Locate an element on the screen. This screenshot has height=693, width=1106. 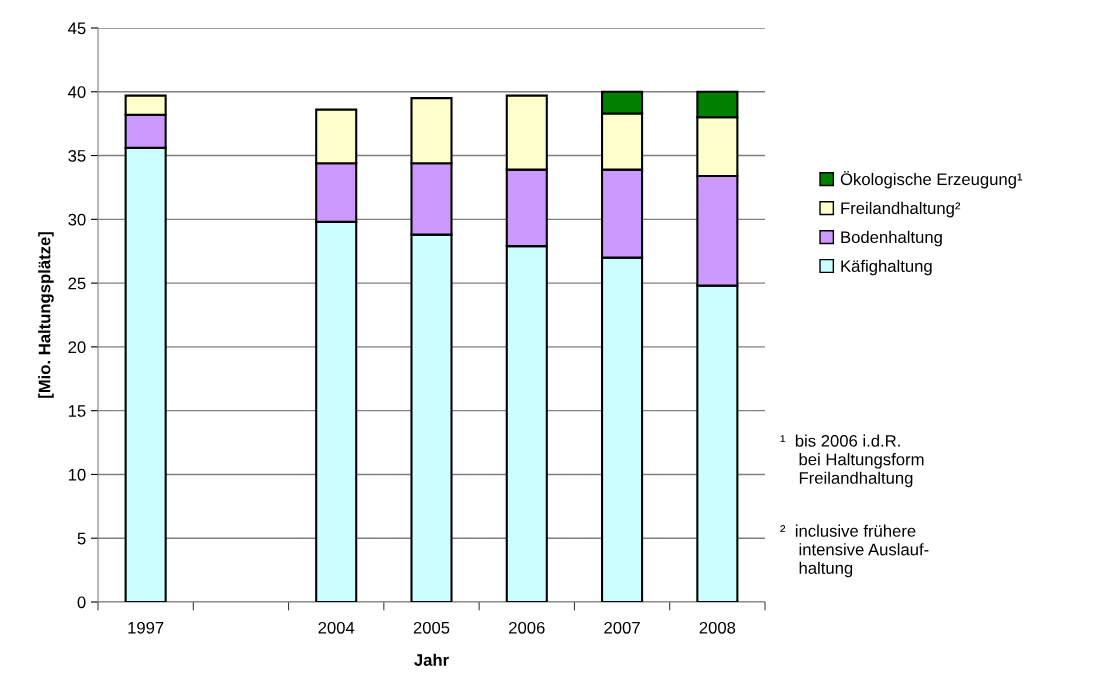
y-tick-label: 25 is located at coordinates (77, 283).